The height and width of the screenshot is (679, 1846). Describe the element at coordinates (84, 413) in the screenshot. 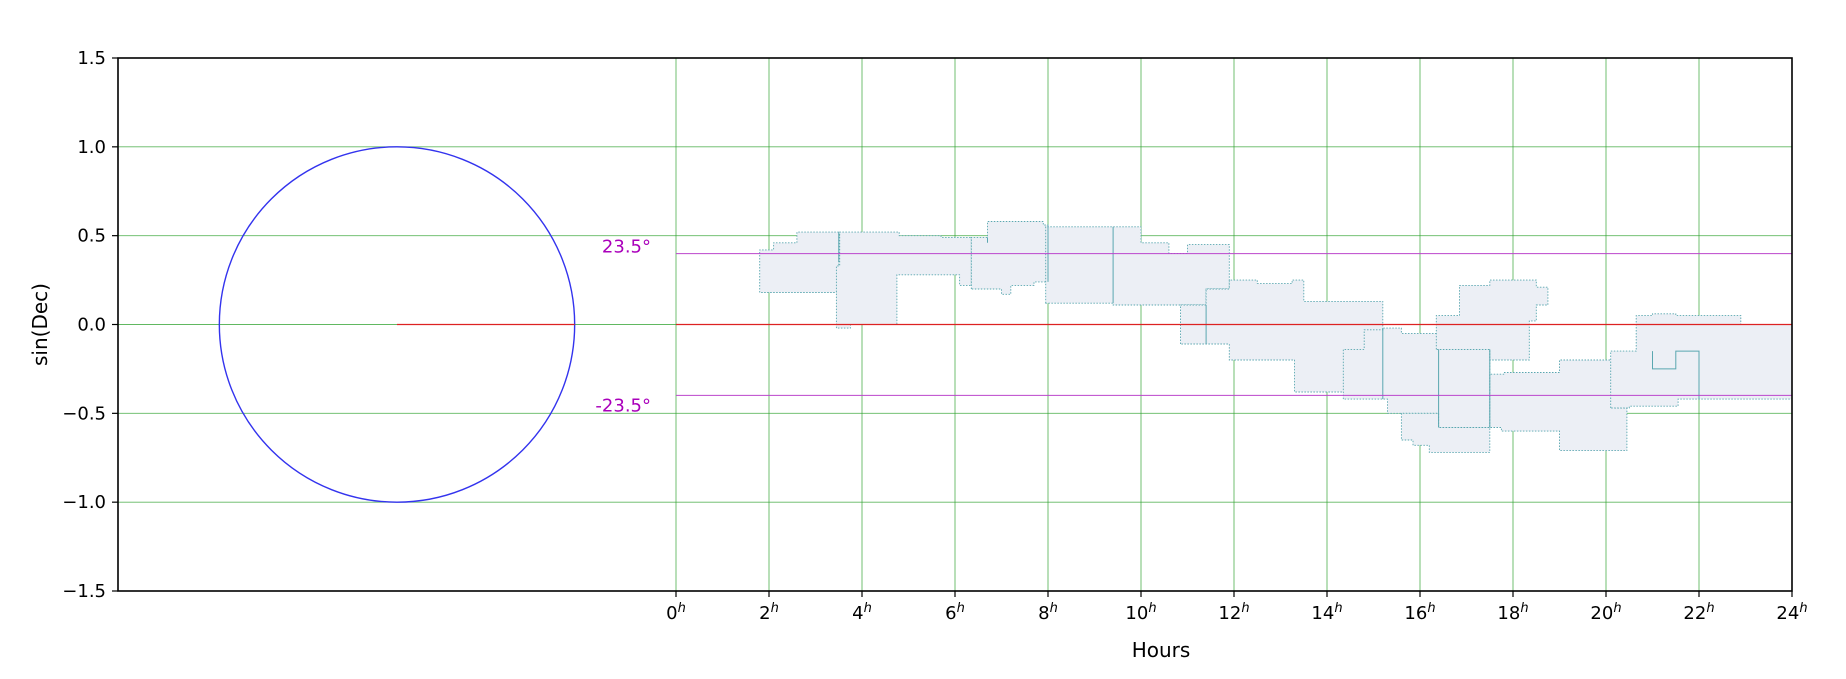

I see `y-tick-label: −0.5` at that location.